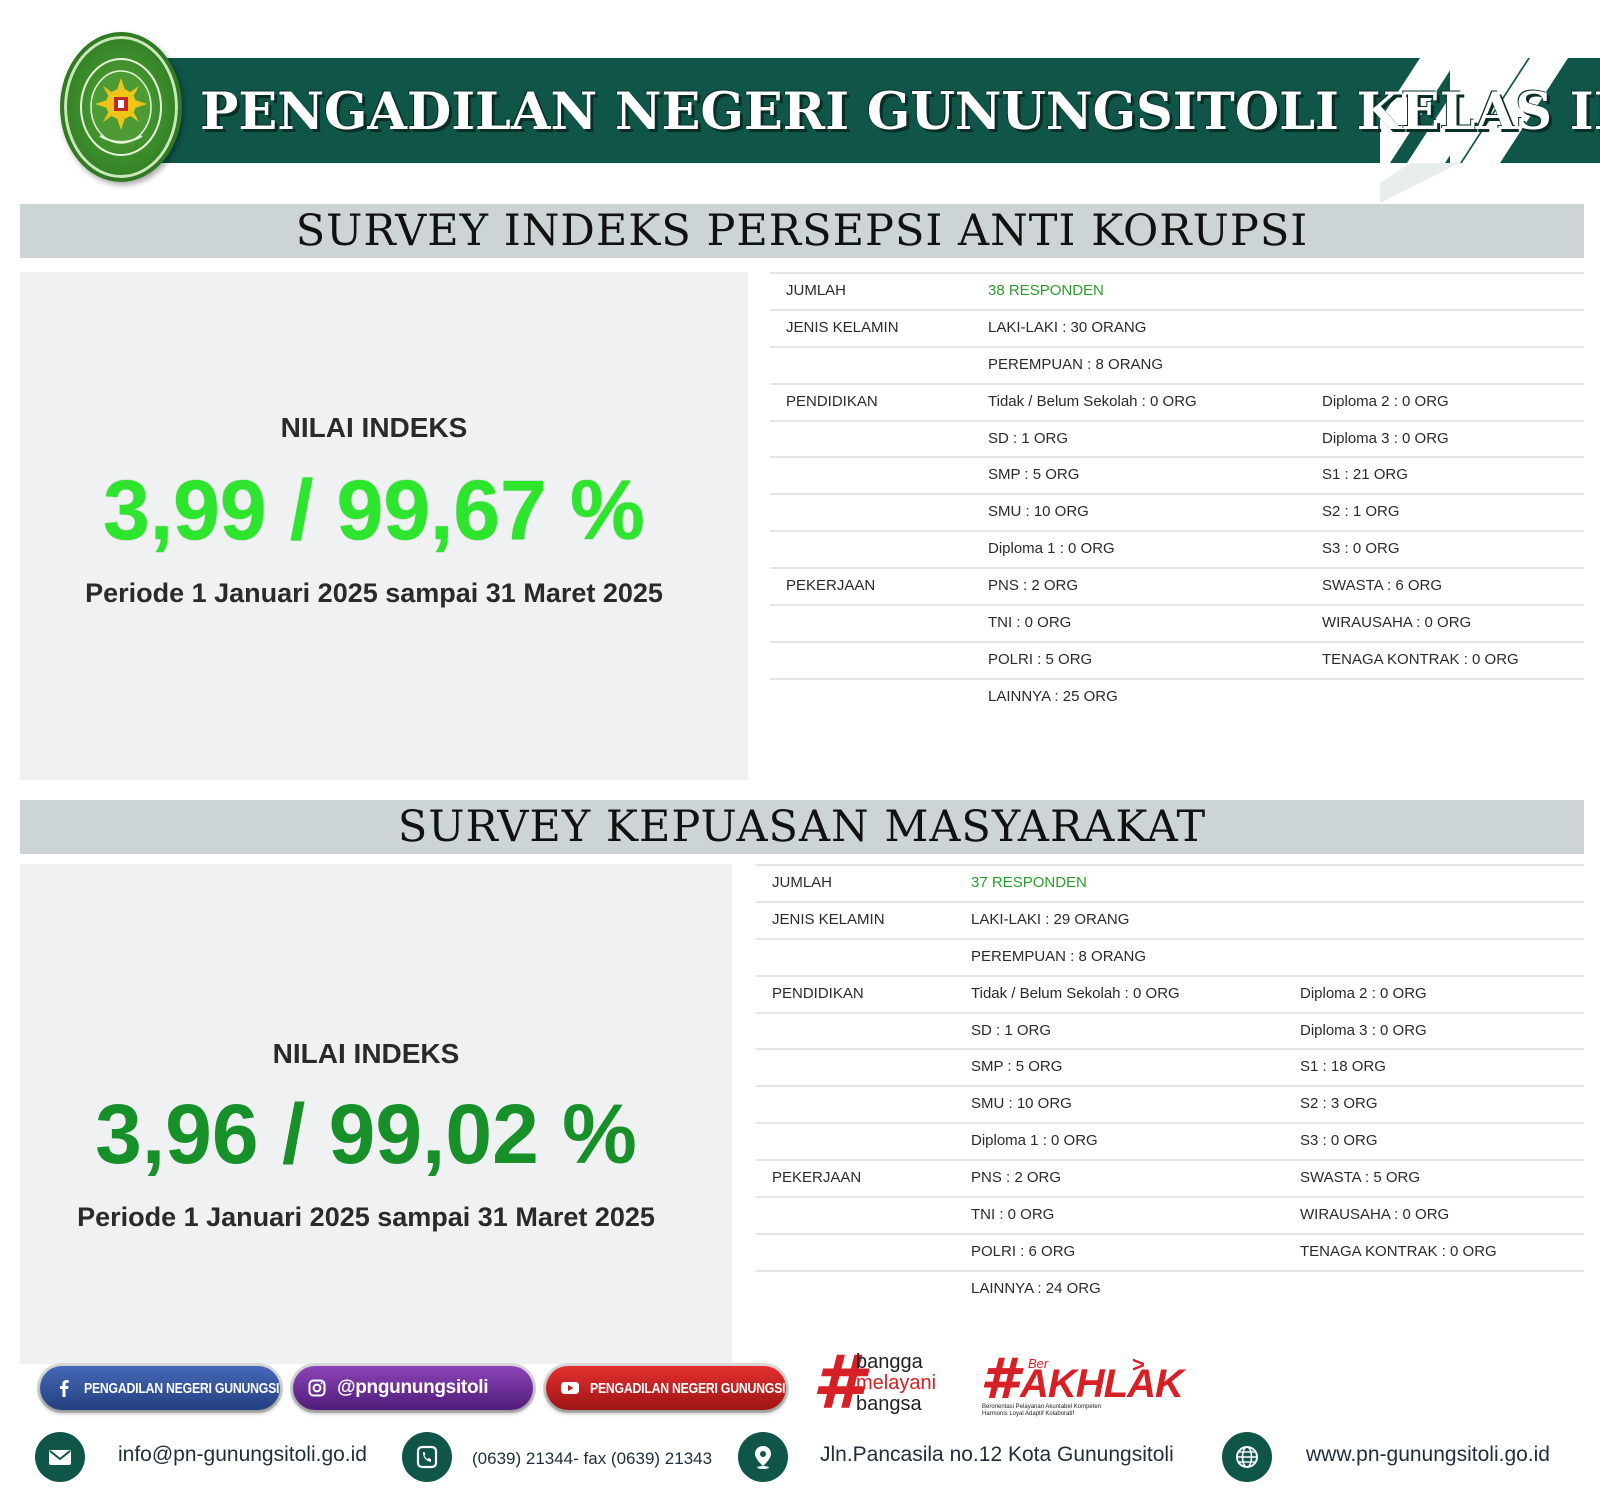  Describe the element at coordinates (374, 510) in the screenshot. I see `nilai-value: 3,99 / 99,67 %` at that location.